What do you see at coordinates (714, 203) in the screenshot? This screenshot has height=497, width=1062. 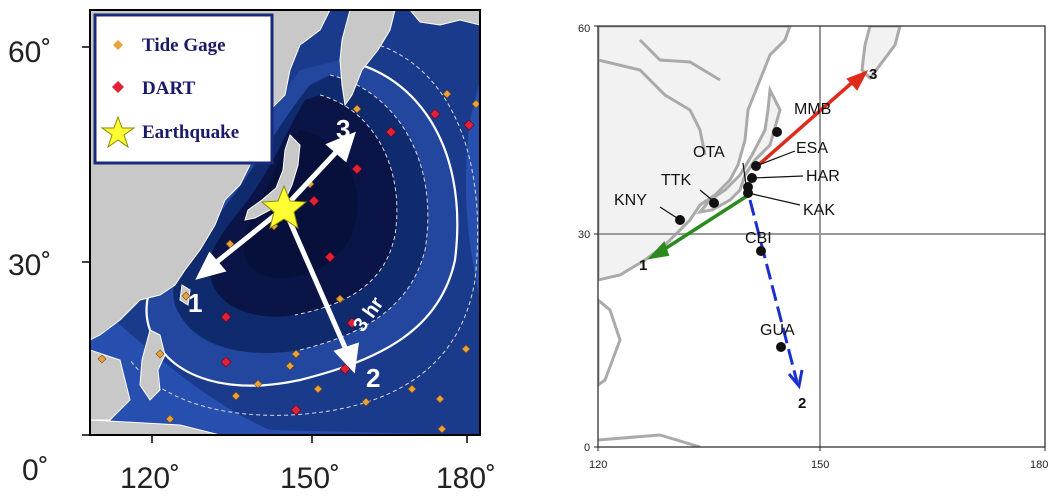 I see `station-dot-ttk` at bounding box center [714, 203].